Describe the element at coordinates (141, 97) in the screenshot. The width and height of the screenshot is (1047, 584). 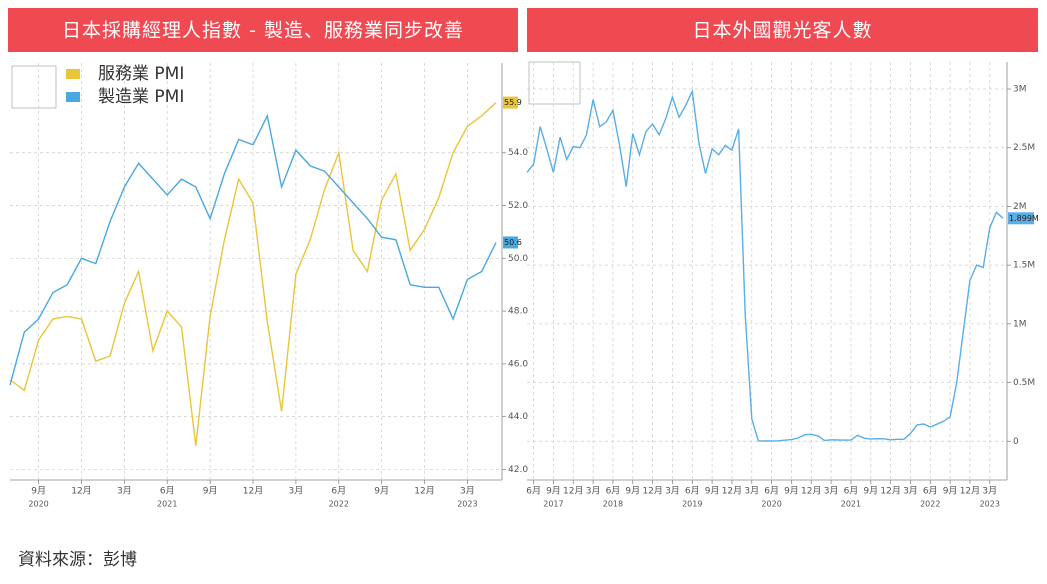
I see `legend-label: 製造業 PMI` at that location.